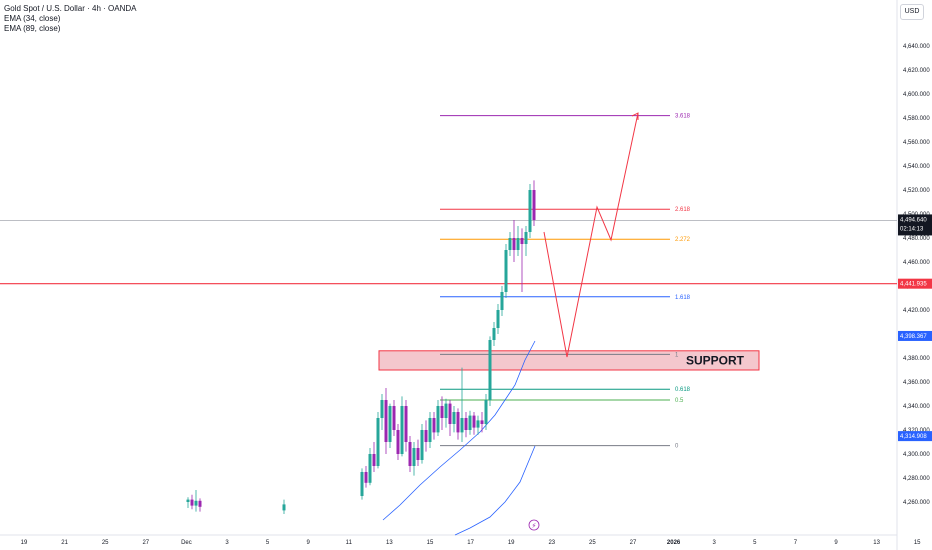  Describe the element at coordinates (916, 119) in the screenshot. I see `price-tick-label: 4,580.000` at that location.